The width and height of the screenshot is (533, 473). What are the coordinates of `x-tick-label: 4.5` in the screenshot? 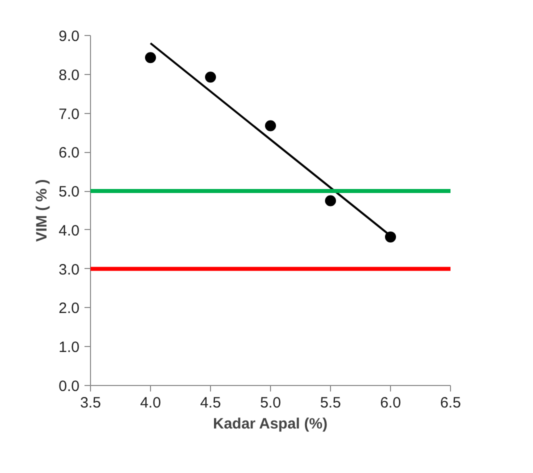 It's located at (210, 403).